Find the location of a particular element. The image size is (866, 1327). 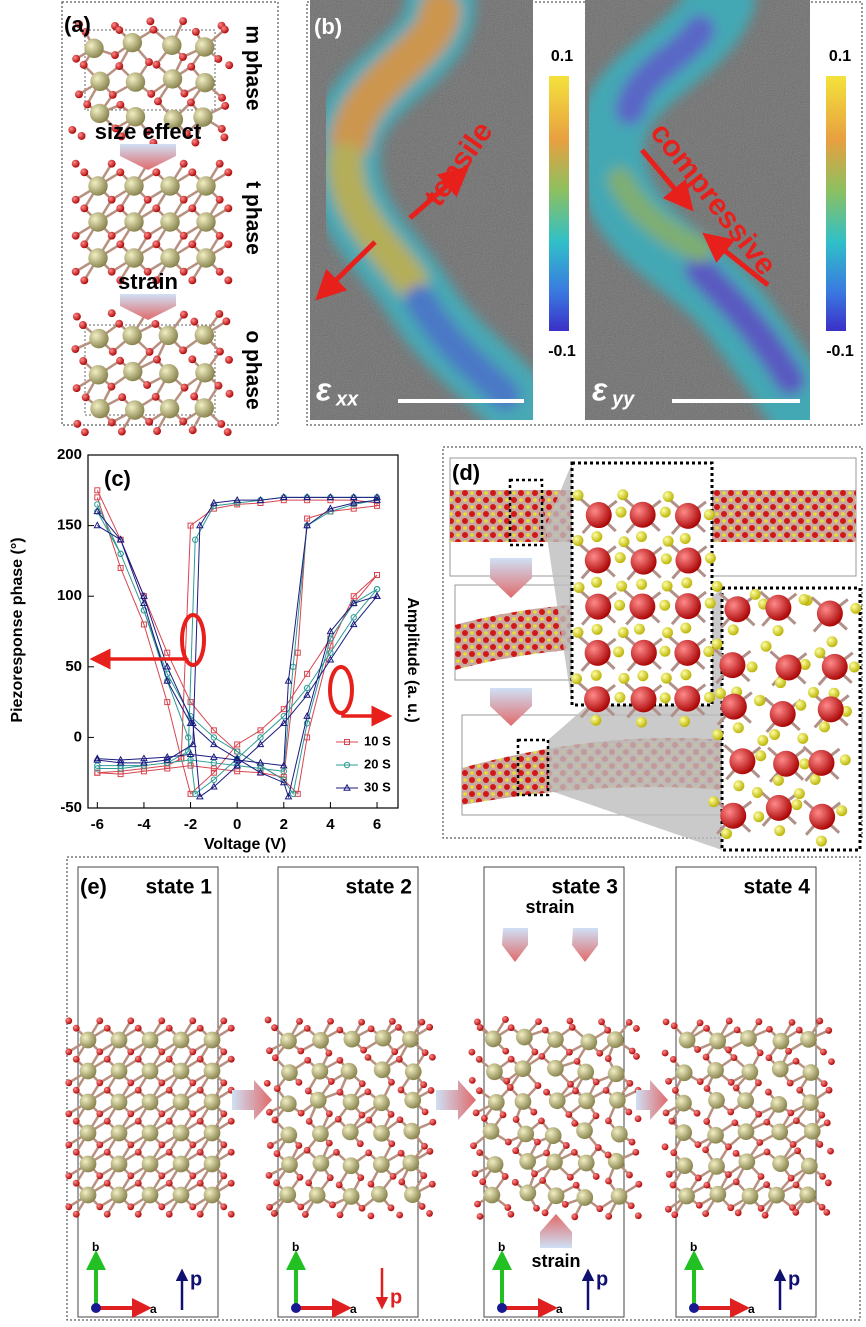

slab is located at coordinates (512, 637).